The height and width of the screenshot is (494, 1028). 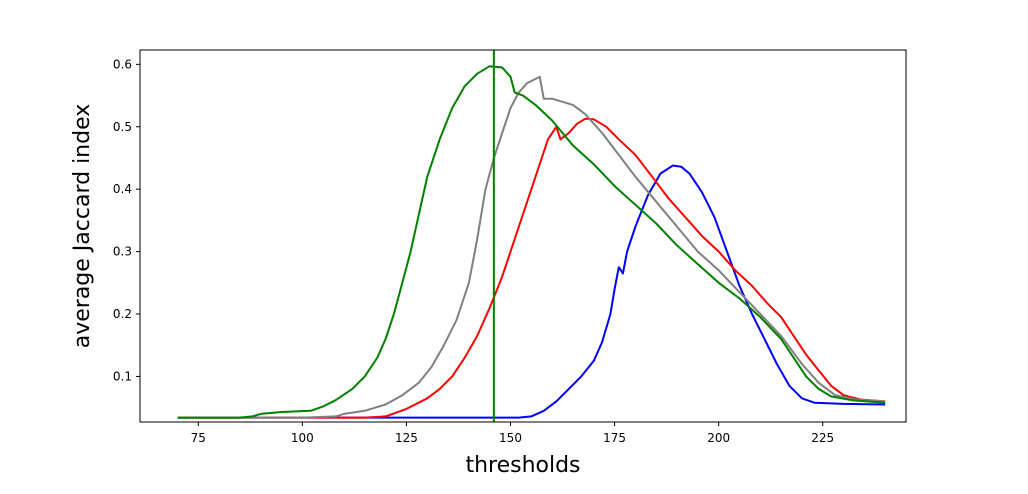 I want to click on x-tick-label: 75, so click(x=198, y=438).